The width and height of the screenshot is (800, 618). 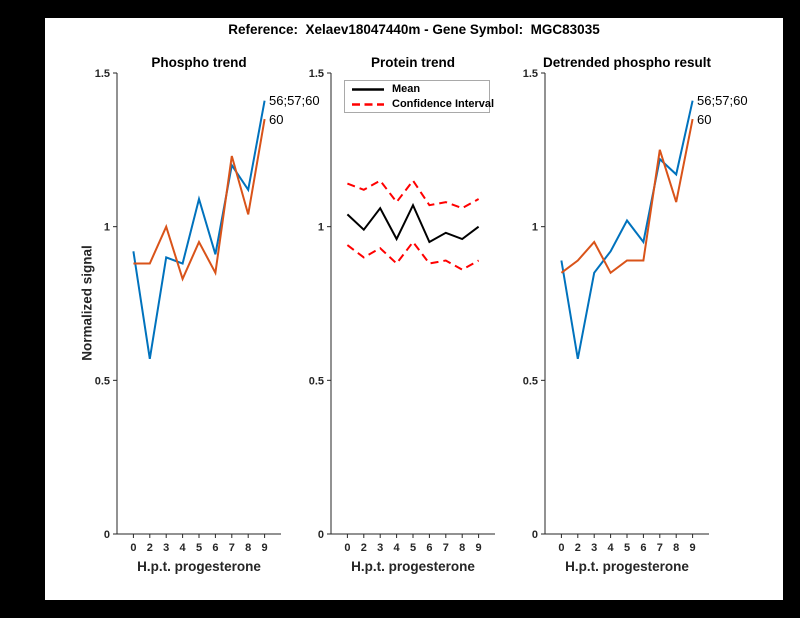 I want to click on series-line-mean, so click(x=413, y=223).